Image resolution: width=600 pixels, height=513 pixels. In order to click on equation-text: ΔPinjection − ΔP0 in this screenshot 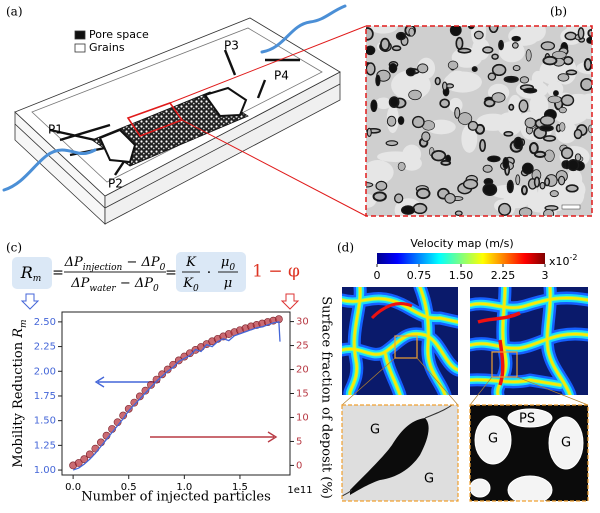, I will do `click(115, 264)`.